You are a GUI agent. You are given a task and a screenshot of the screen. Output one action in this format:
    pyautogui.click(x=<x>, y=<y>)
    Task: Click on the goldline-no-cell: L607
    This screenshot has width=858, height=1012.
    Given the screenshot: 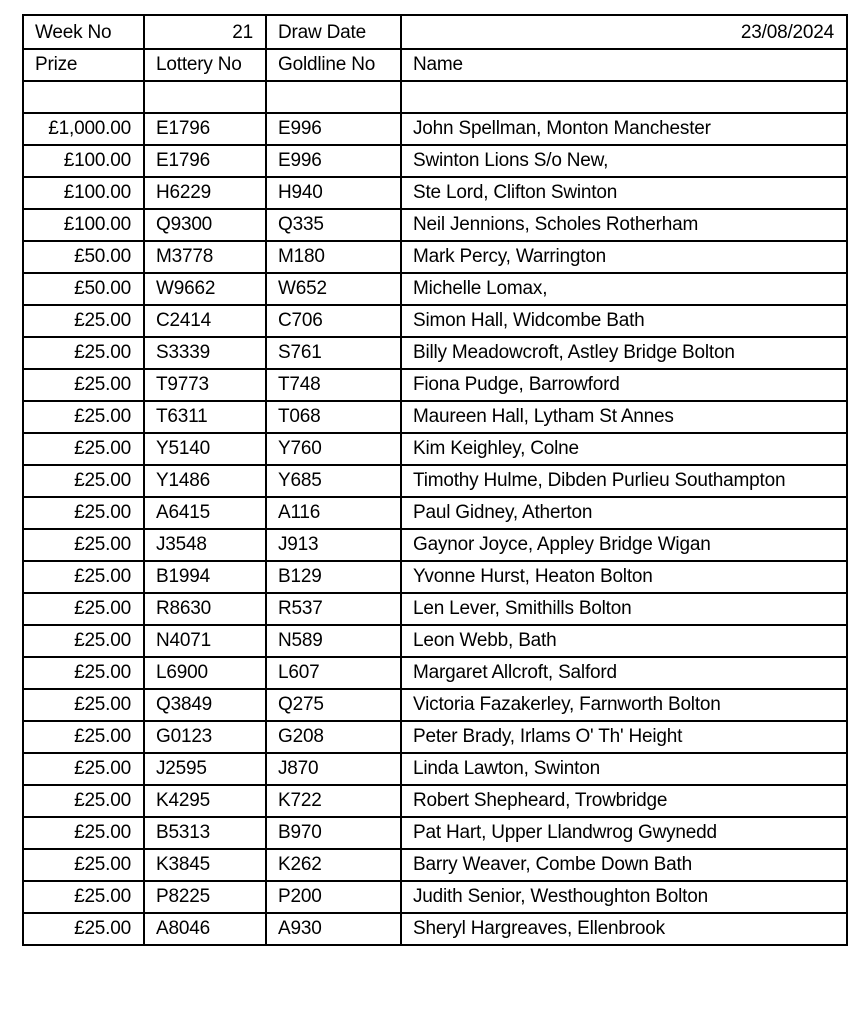 What is the action you would take?
    pyautogui.click(x=333, y=673)
    